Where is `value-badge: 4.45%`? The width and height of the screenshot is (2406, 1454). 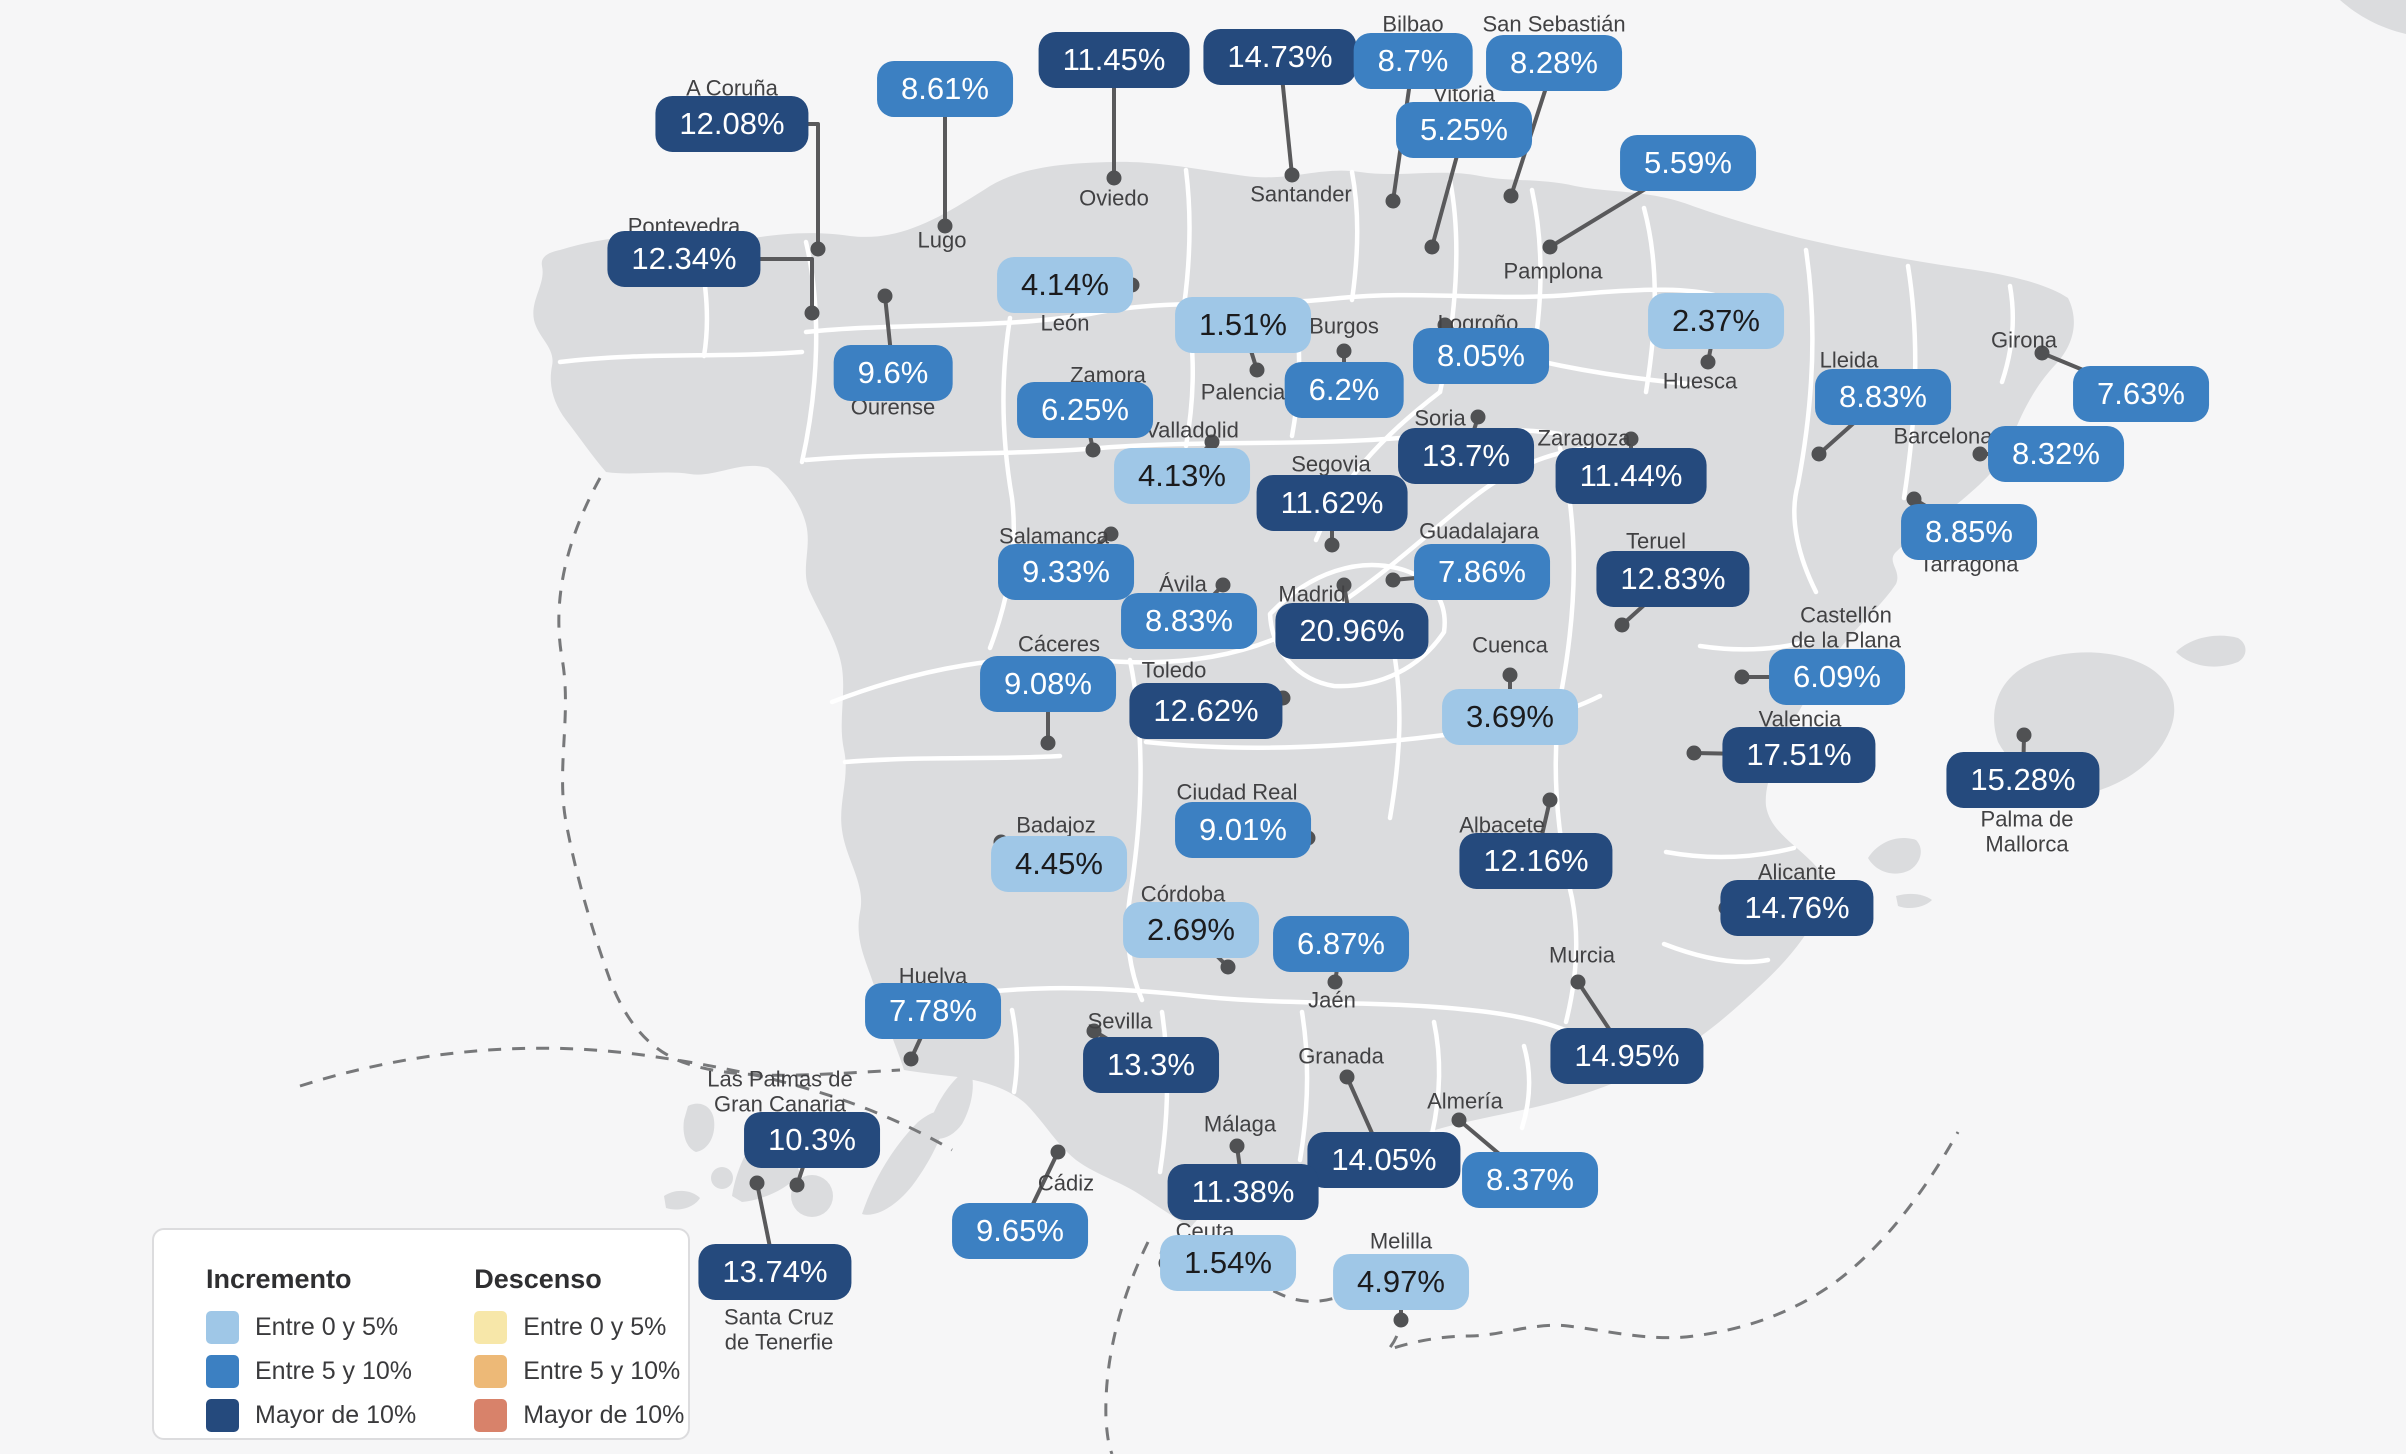 value-badge: 4.45% is located at coordinates (1059, 864).